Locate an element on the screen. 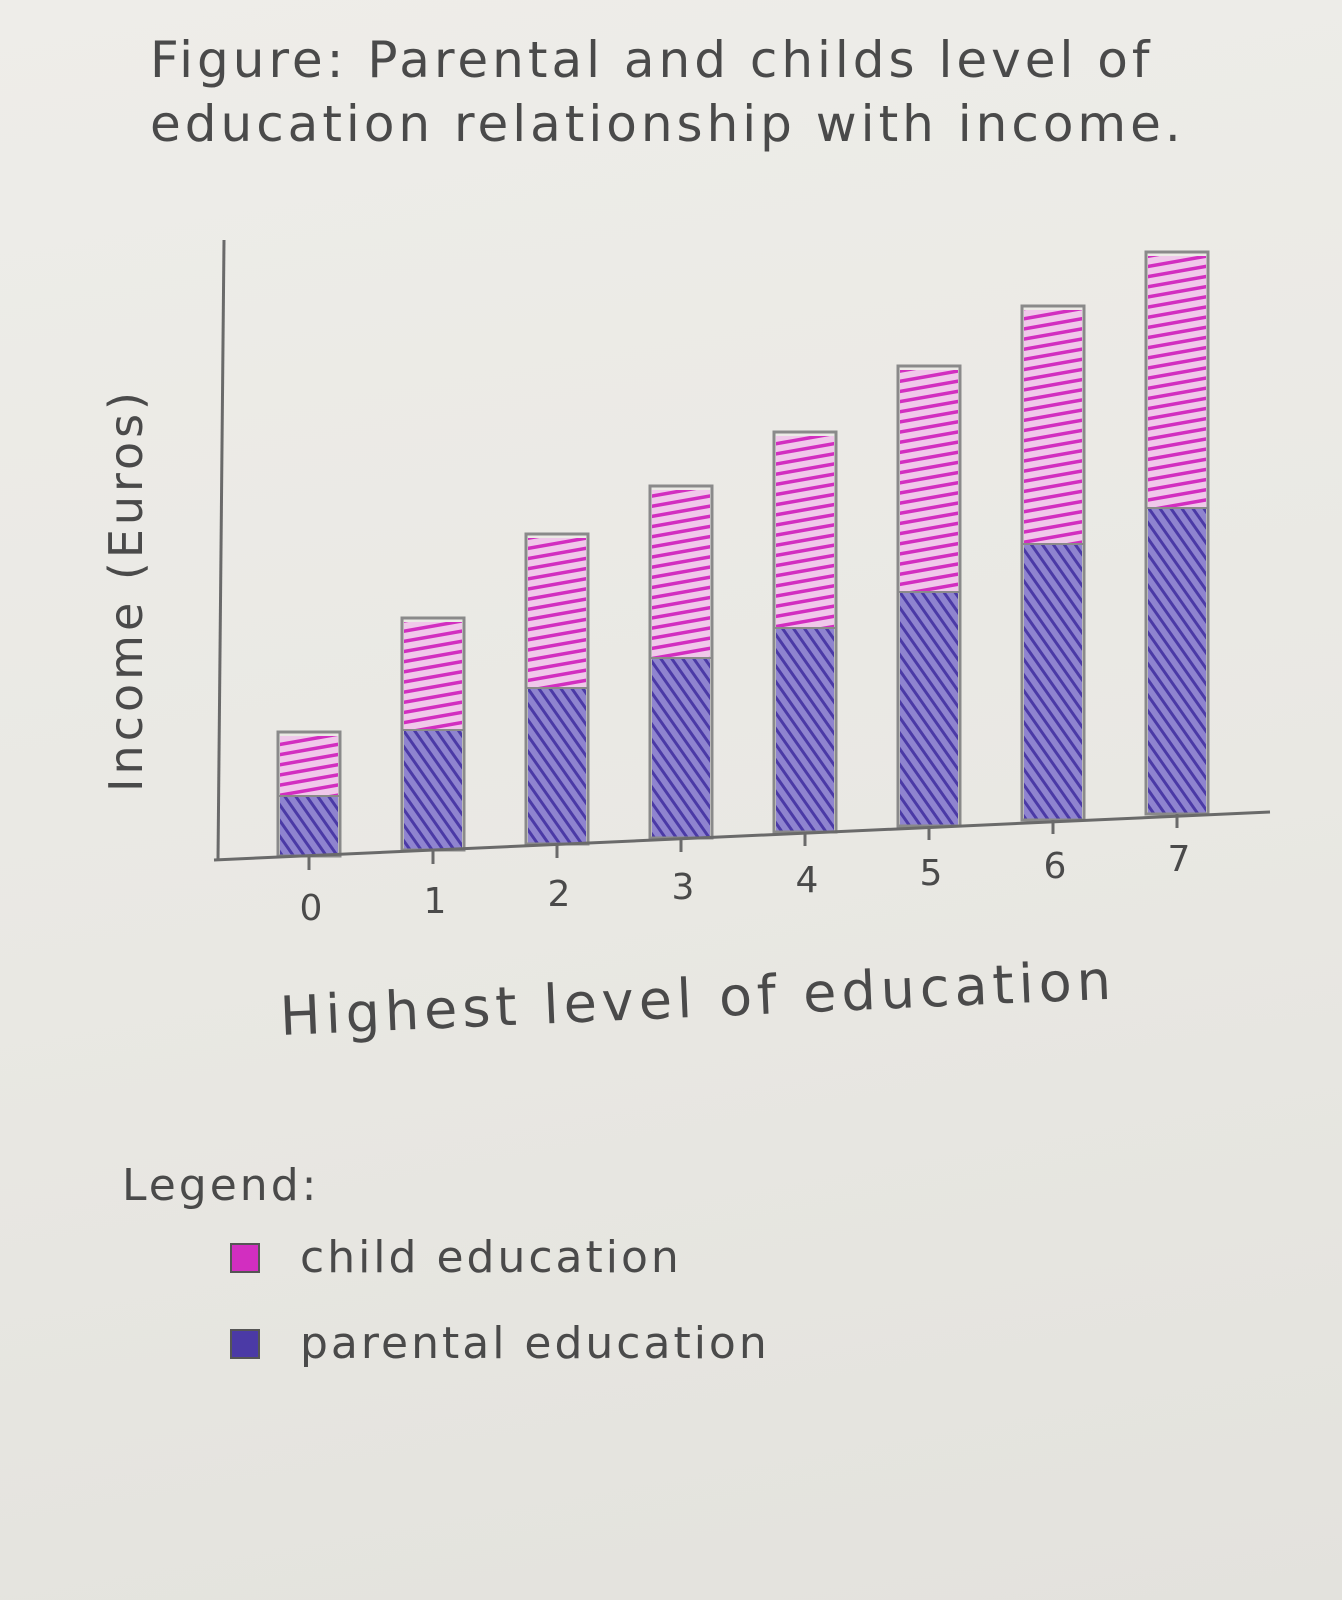 The image size is (1342, 1600). x-tick-label-4: 4 is located at coordinates (807, 880).